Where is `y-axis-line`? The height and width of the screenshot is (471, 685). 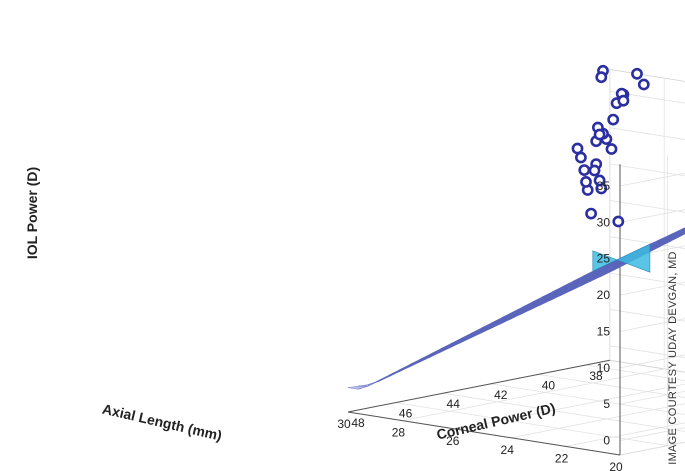 y-axis-line is located at coordinates (478, 386).